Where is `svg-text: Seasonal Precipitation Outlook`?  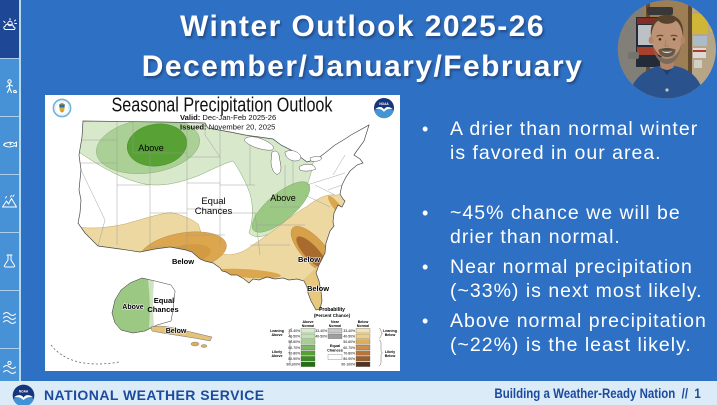
svg-text: Seasonal Precipitation Outlook is located at coordinates (223, 106).